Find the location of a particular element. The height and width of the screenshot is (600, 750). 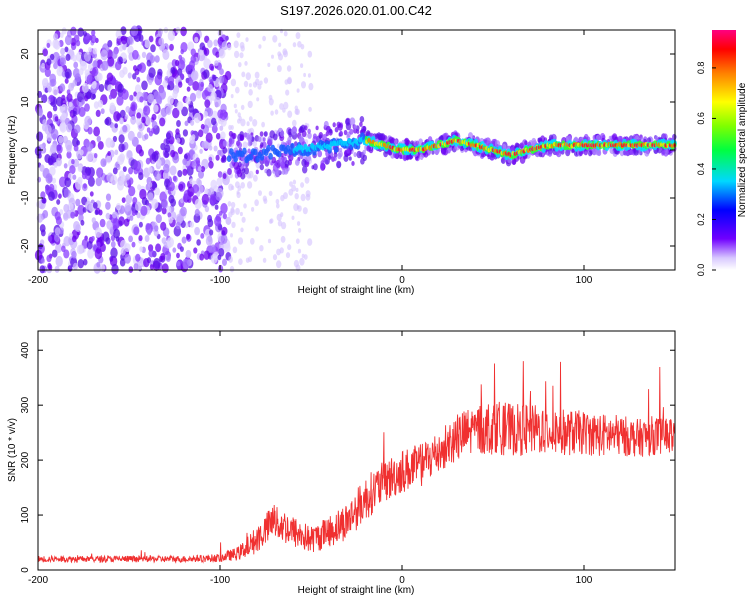

heatmap-y-label: Frequency (Hz) is located at coordinates (12, 150).